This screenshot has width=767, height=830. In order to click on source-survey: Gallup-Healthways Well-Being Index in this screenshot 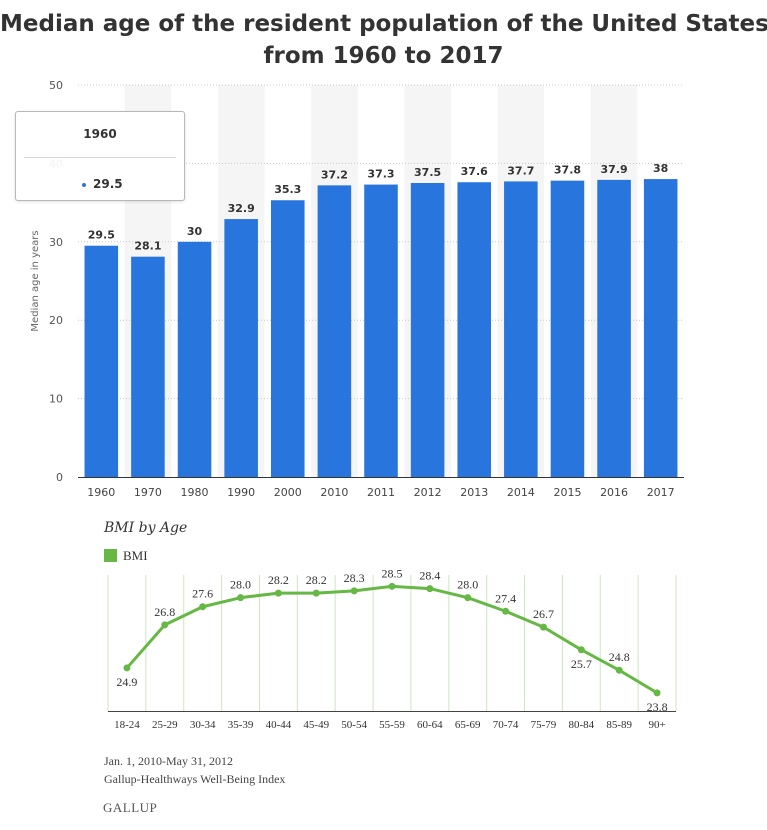, I will do `click(195, 779)`.